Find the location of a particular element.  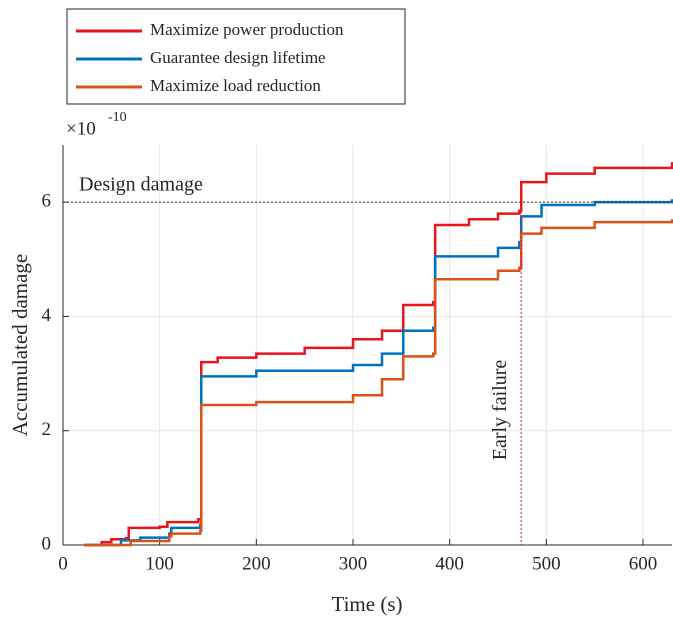

x-tick-label: 100 is located at coordinates (159, 563).